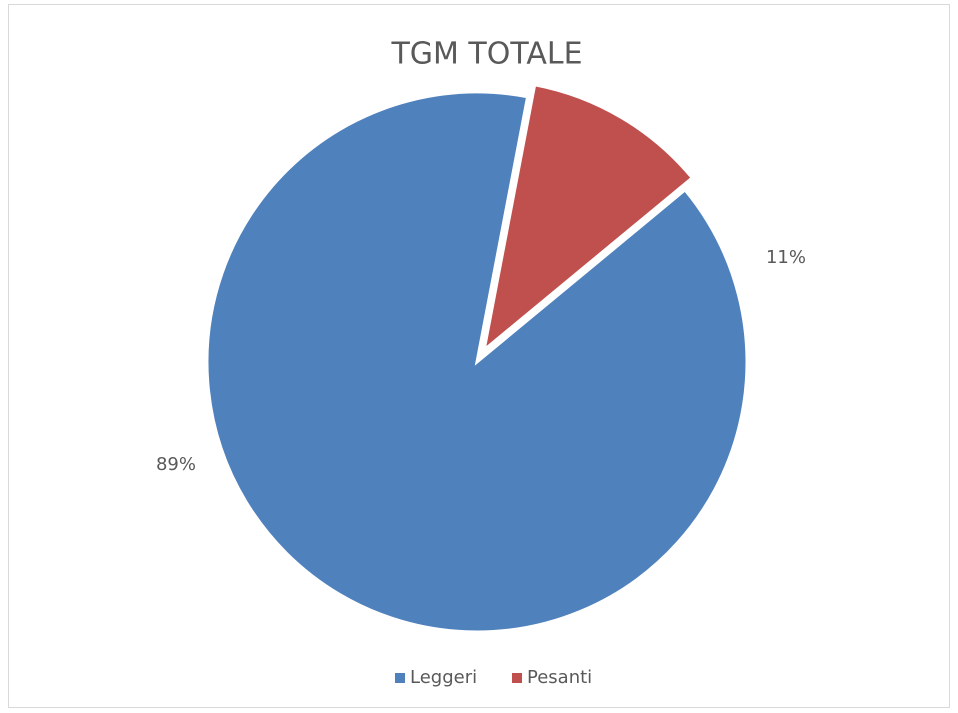 The image size is (958, 713). What do you see at coordinates (559, 677) in the screenshot?
I see `legend-label: Pesanti` at bounding box center [559, 677].